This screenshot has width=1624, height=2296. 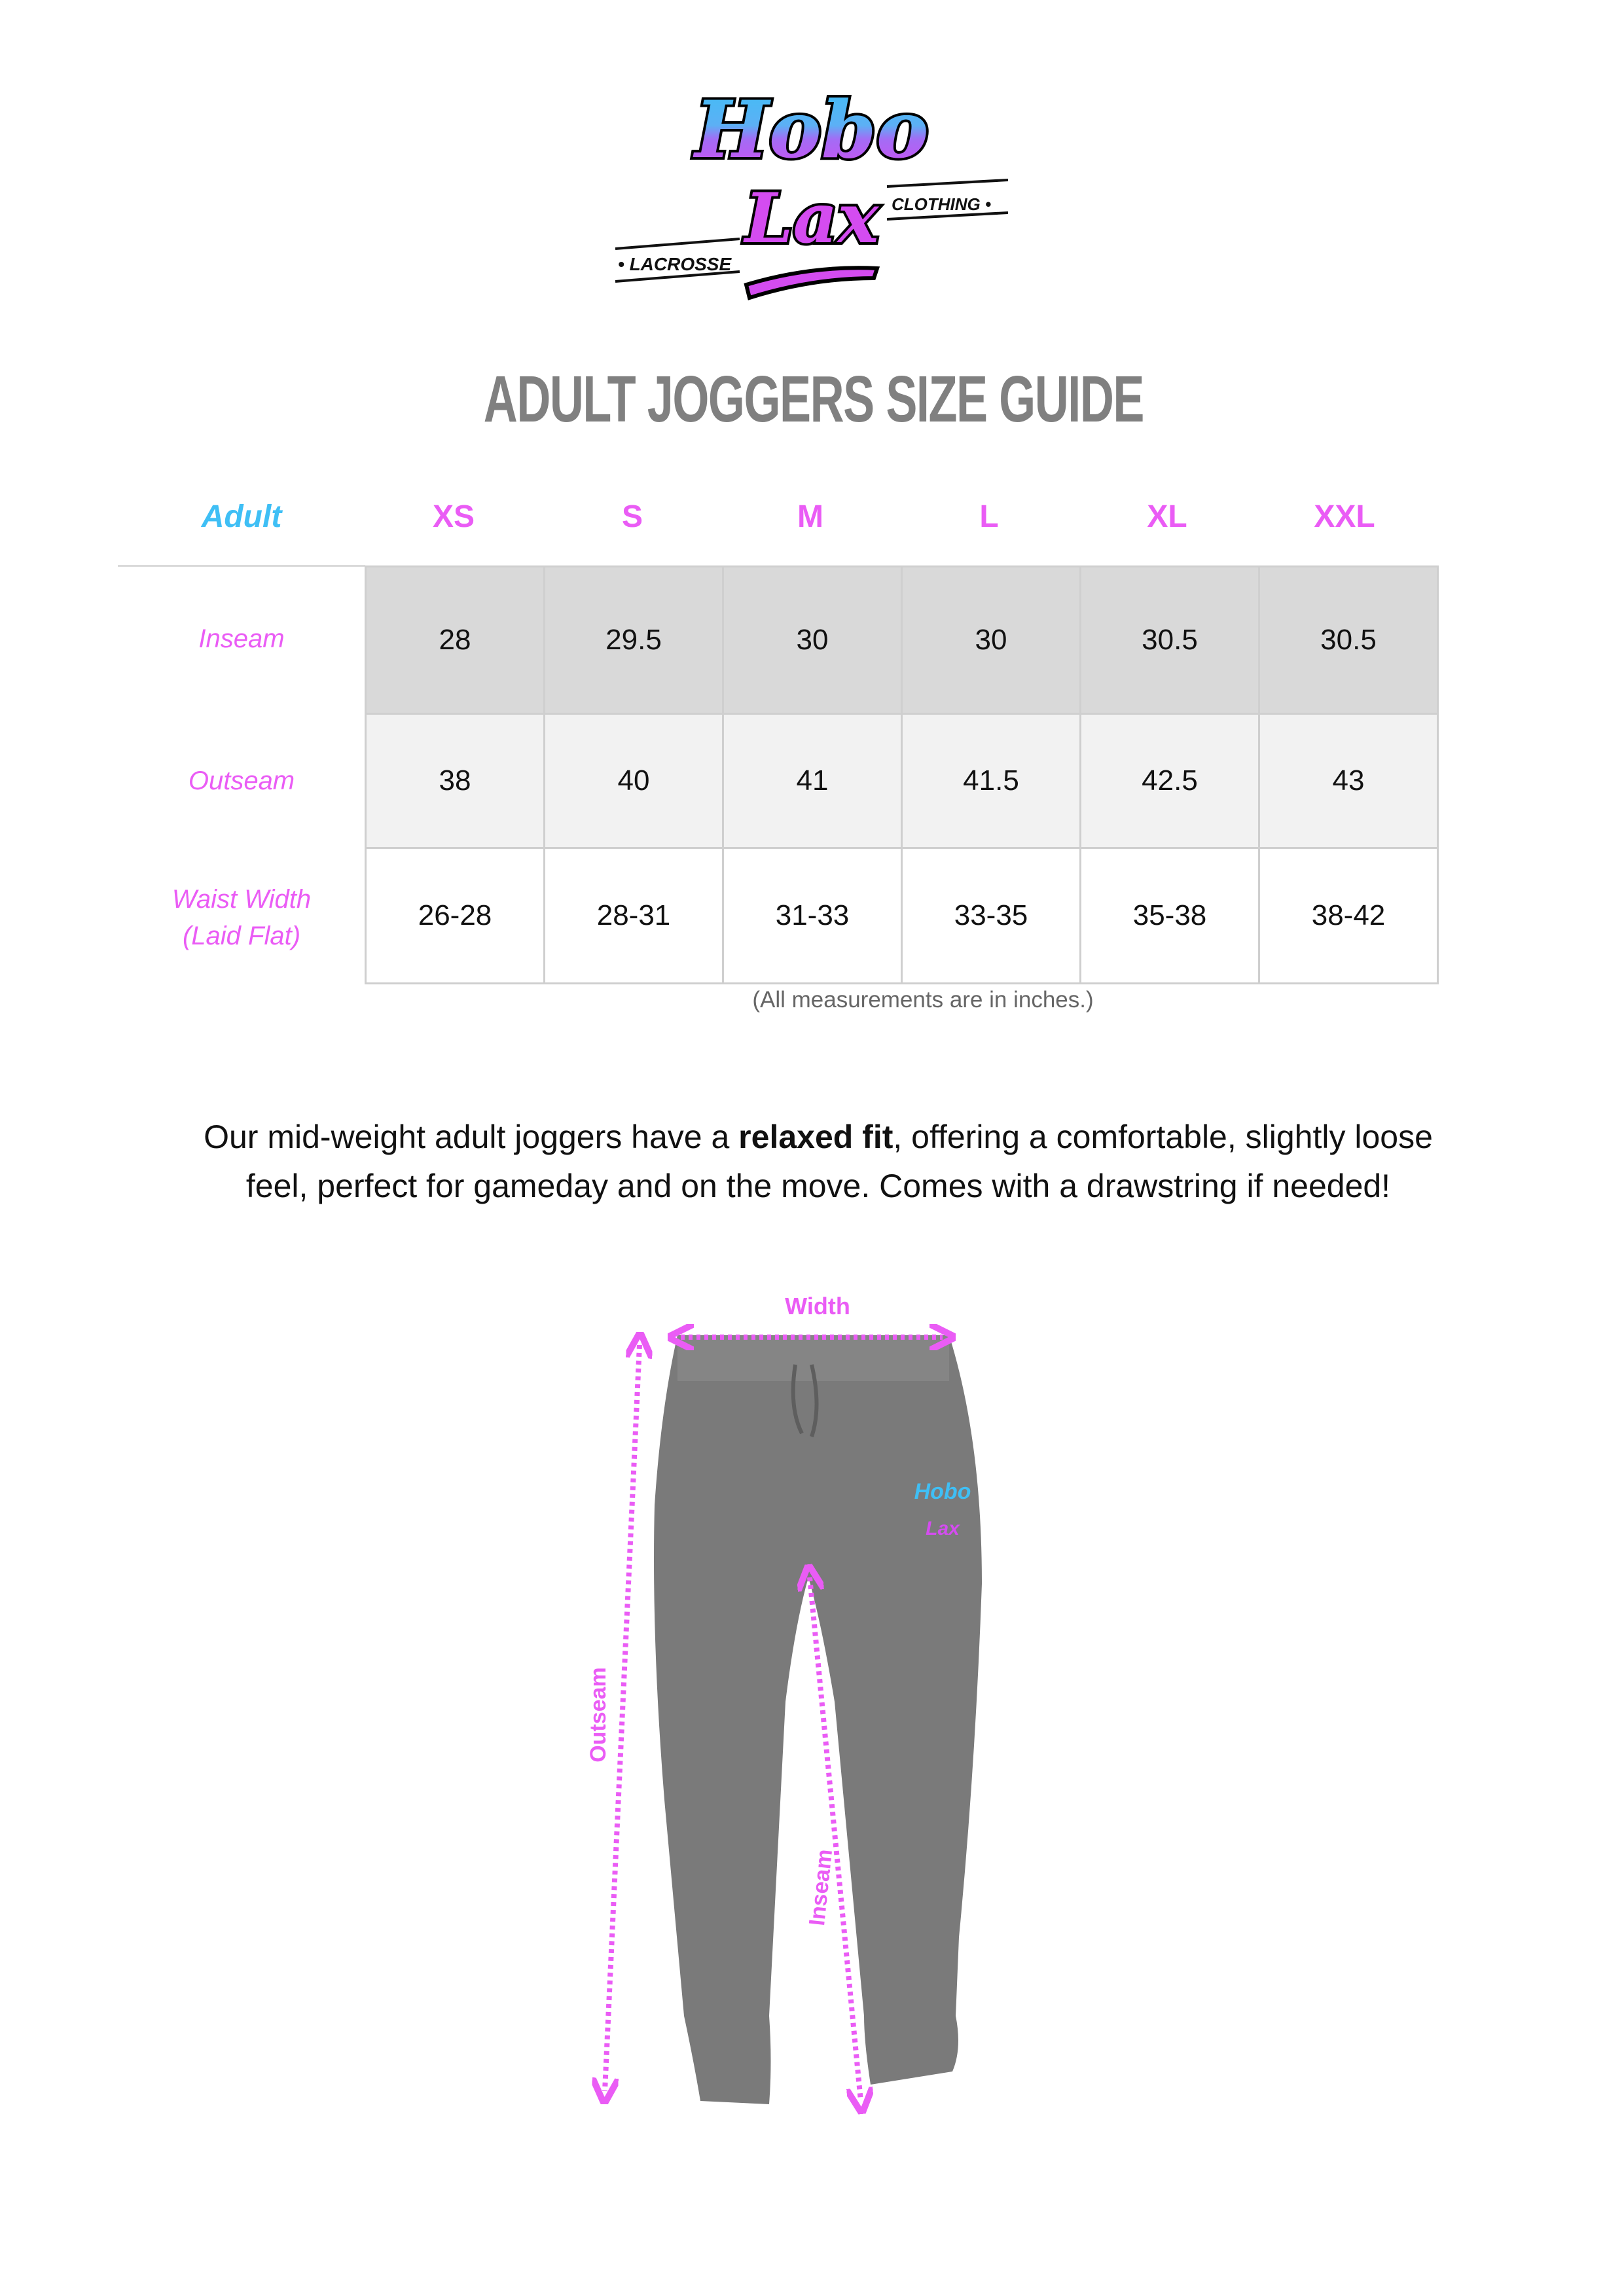 What do you see at coordinates (923, 1000) in the screenshot?
I see `measurement-note: (All measurements are in inches.)` at bounding box center [923, 1000].